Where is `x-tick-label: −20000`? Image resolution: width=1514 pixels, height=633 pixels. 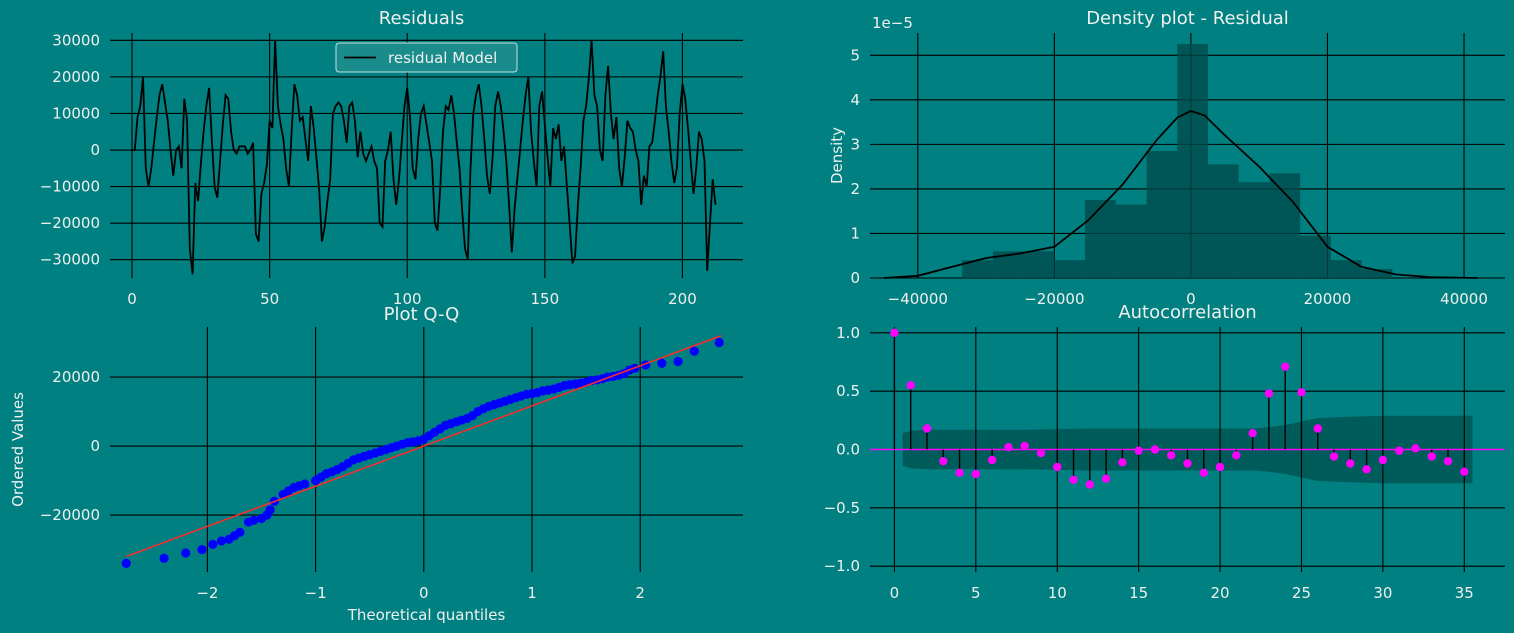
x-tick-label: −20000 is located at coordinates (1054, 299).